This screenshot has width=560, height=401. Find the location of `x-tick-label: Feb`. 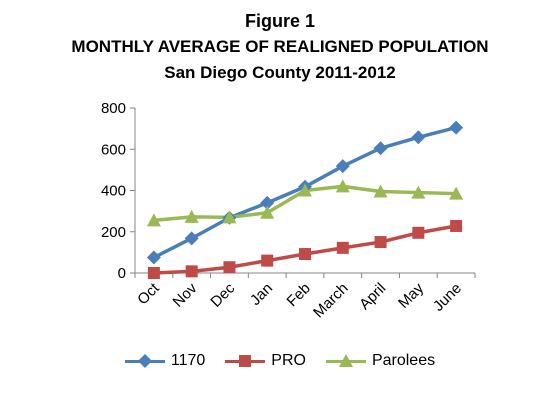

x-tick-label: Feb is located at coordinates (299, 295).